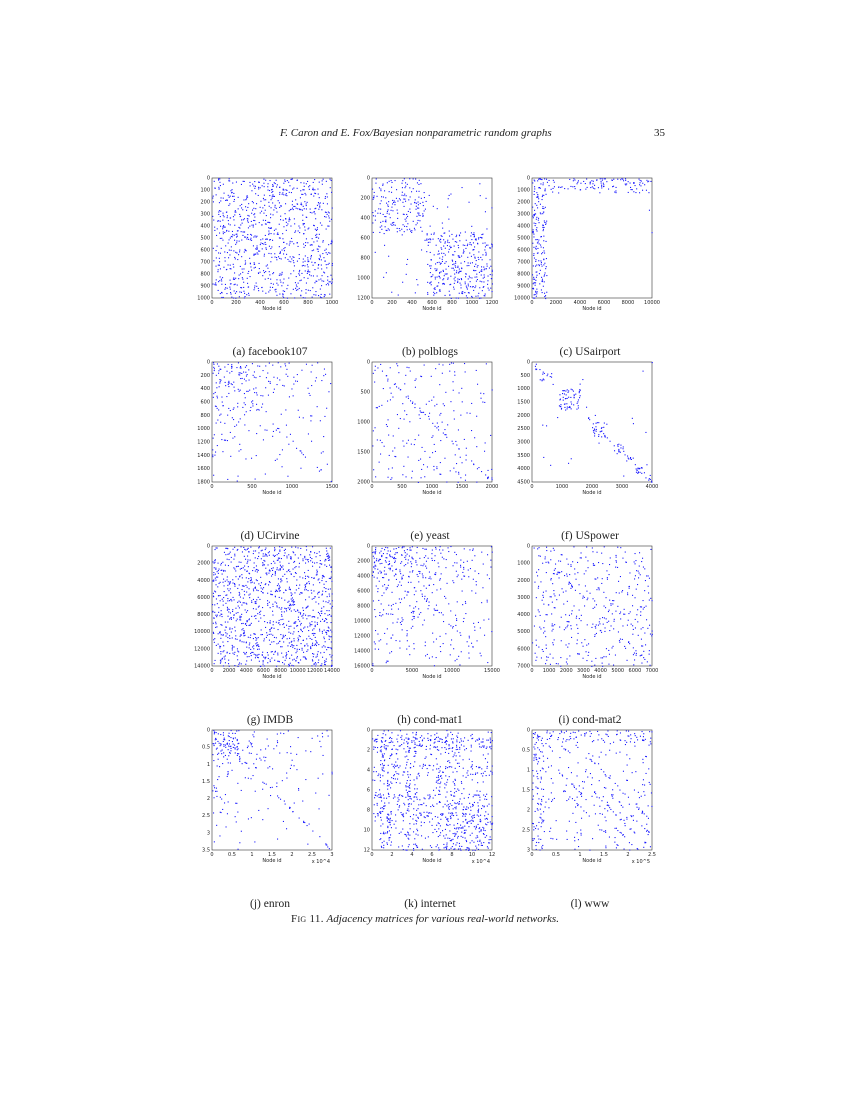  Describe the element at coordinates (205, 227) in the screenshot. I see `y-tick-label: 400` at that location.